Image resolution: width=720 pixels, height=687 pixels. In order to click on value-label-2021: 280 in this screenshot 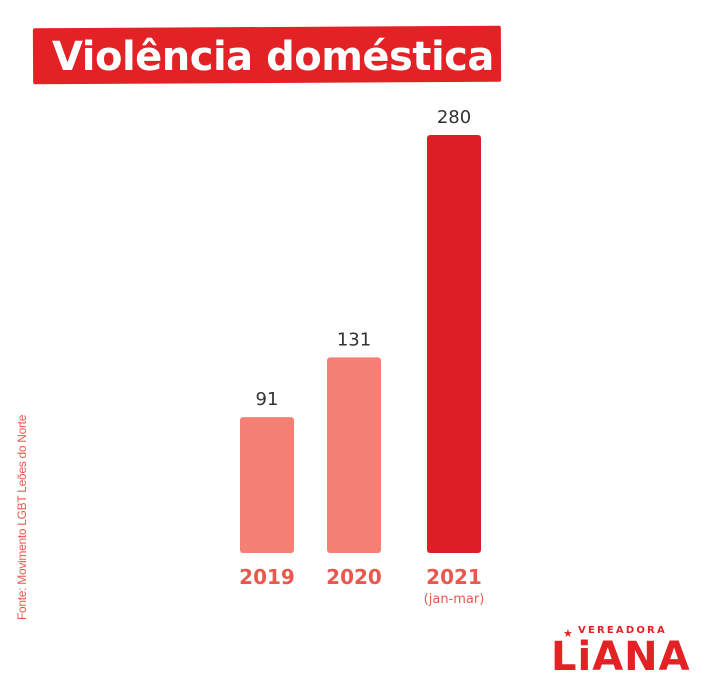, I will do `click(454, 117)`.